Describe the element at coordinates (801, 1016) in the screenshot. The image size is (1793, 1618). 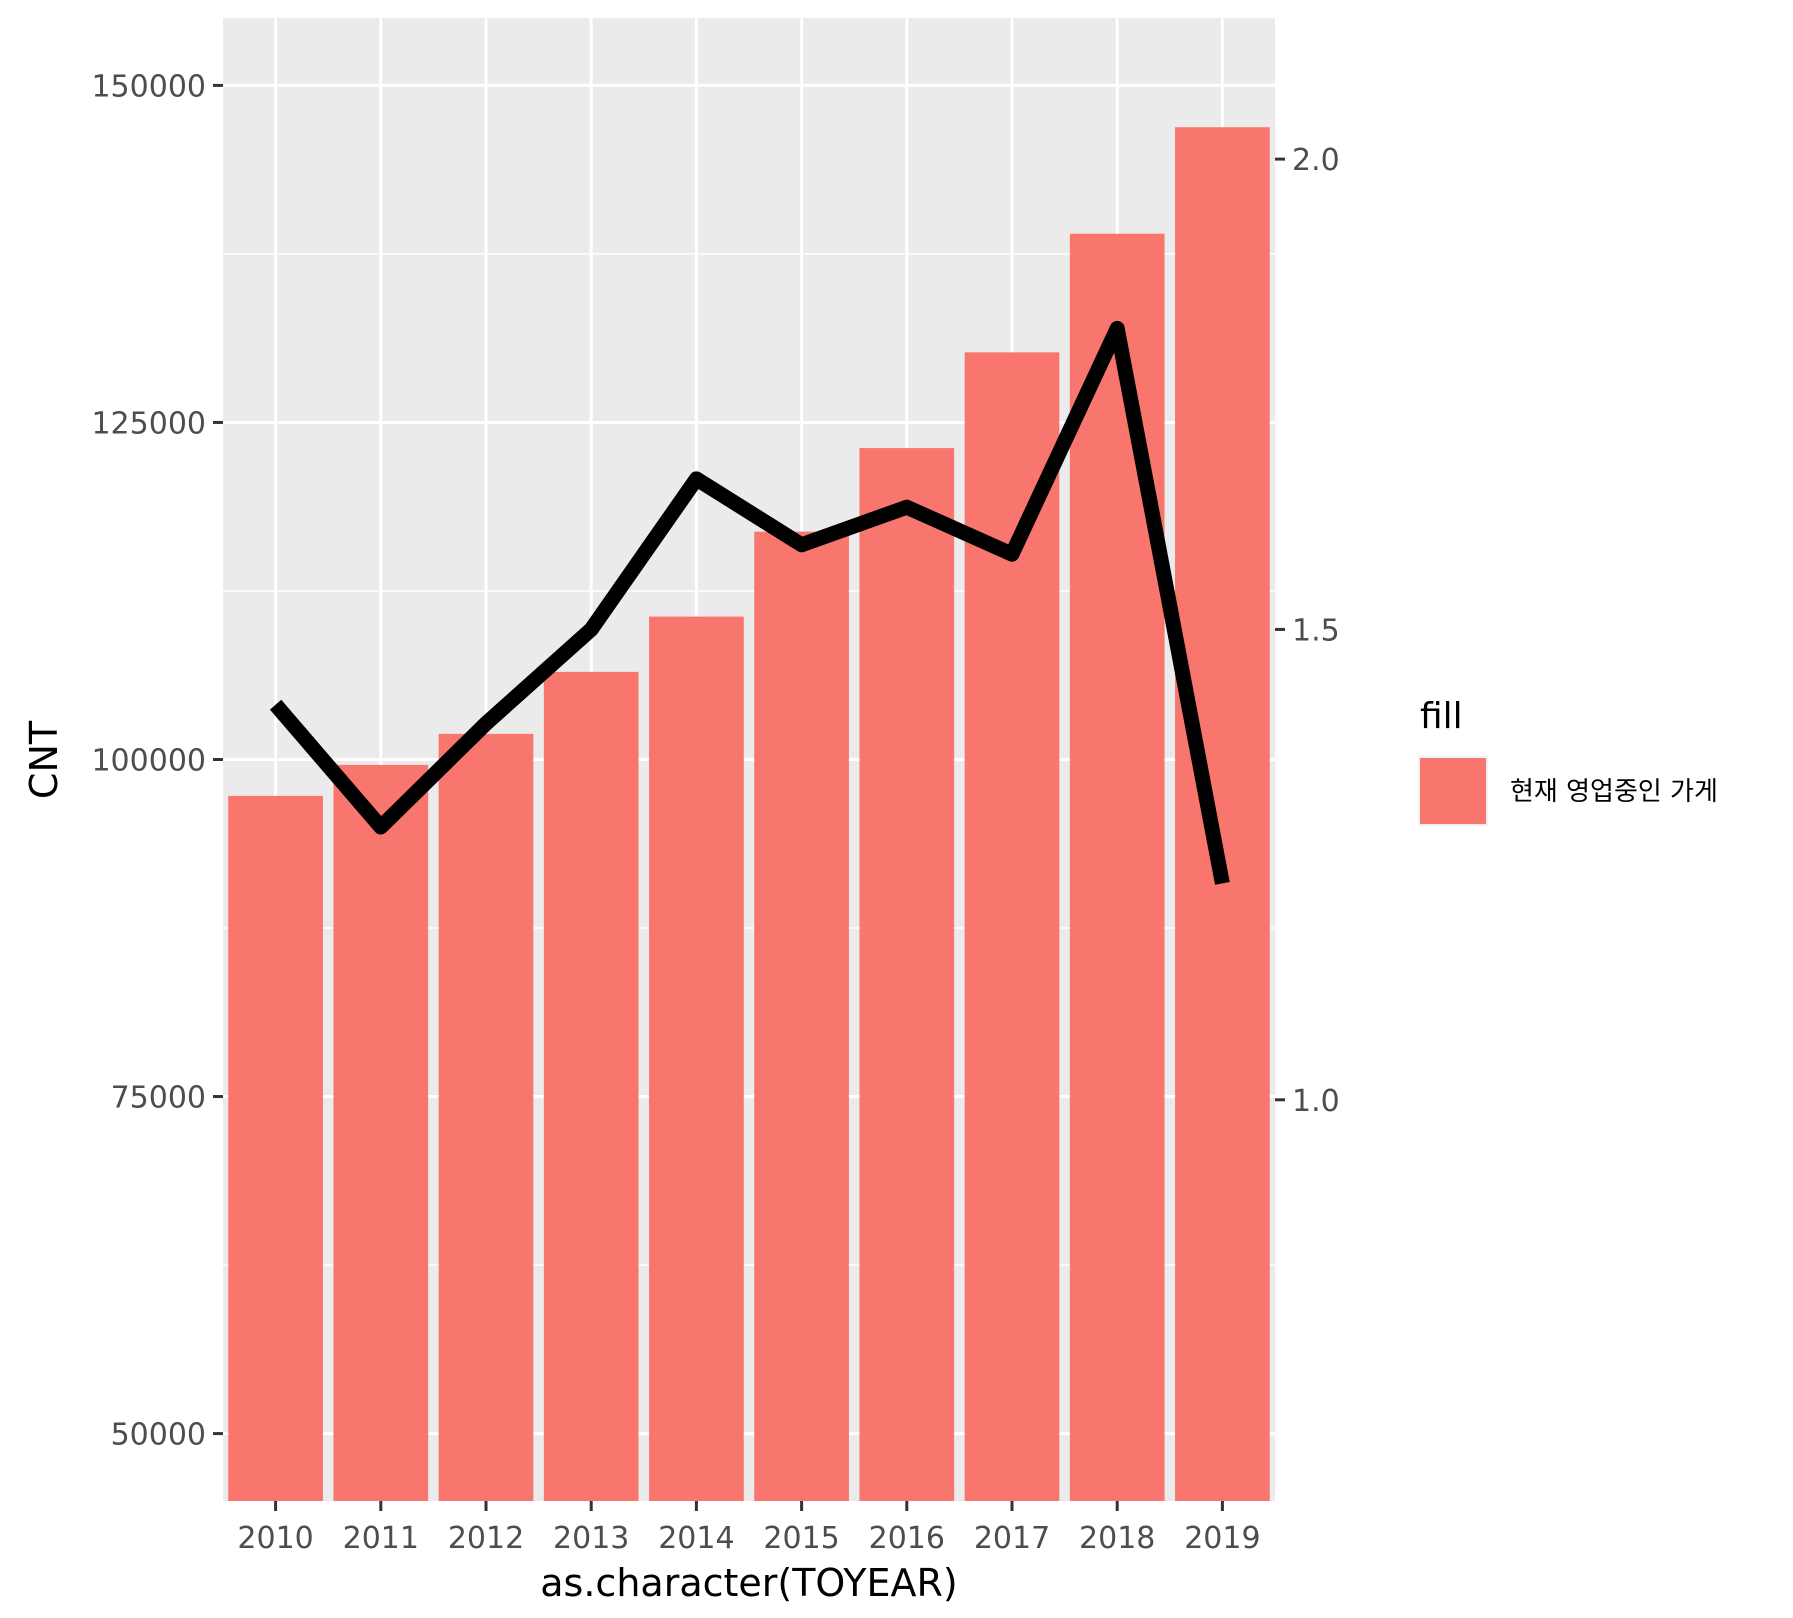
I see `bar-2015` at that location.